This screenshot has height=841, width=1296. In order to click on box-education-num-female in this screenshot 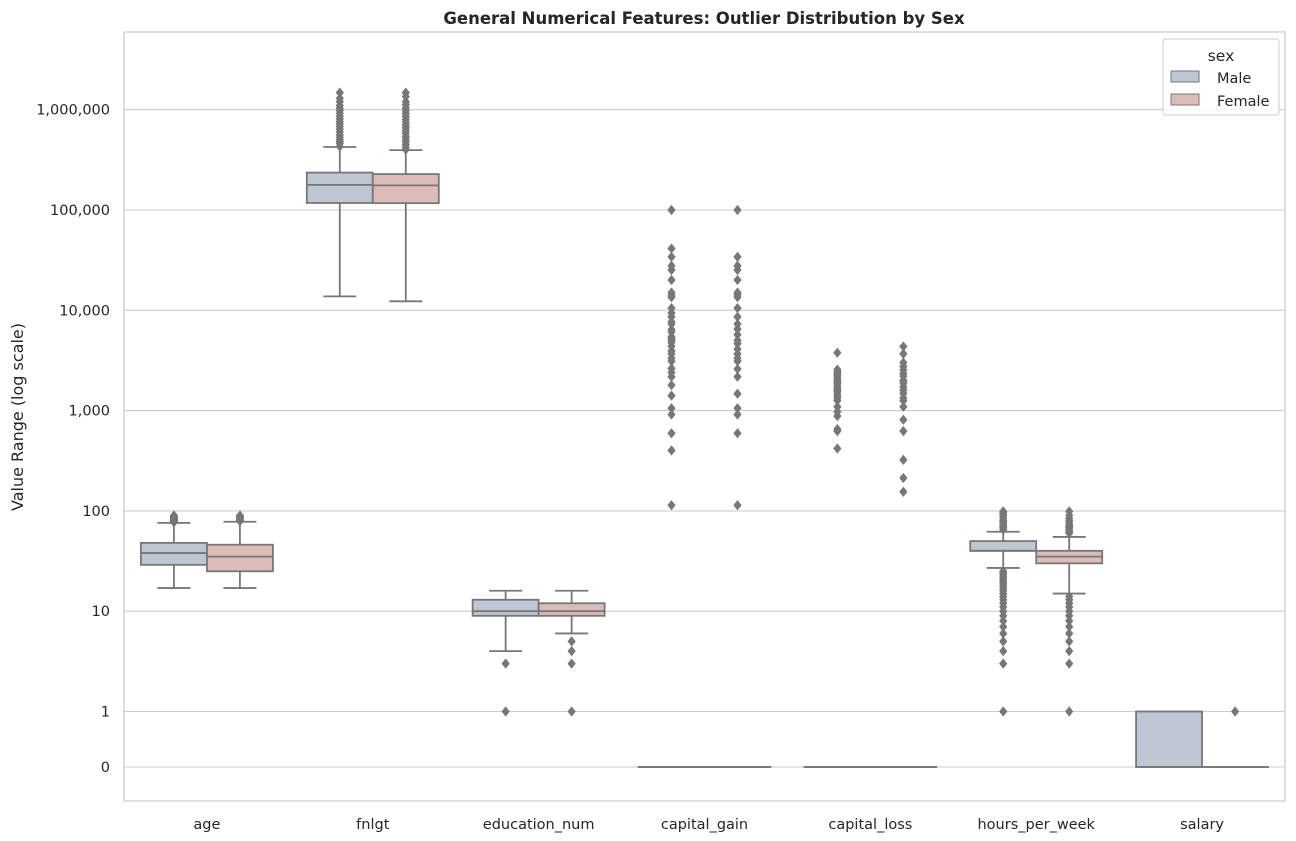, I will do `click(571, 653)`.